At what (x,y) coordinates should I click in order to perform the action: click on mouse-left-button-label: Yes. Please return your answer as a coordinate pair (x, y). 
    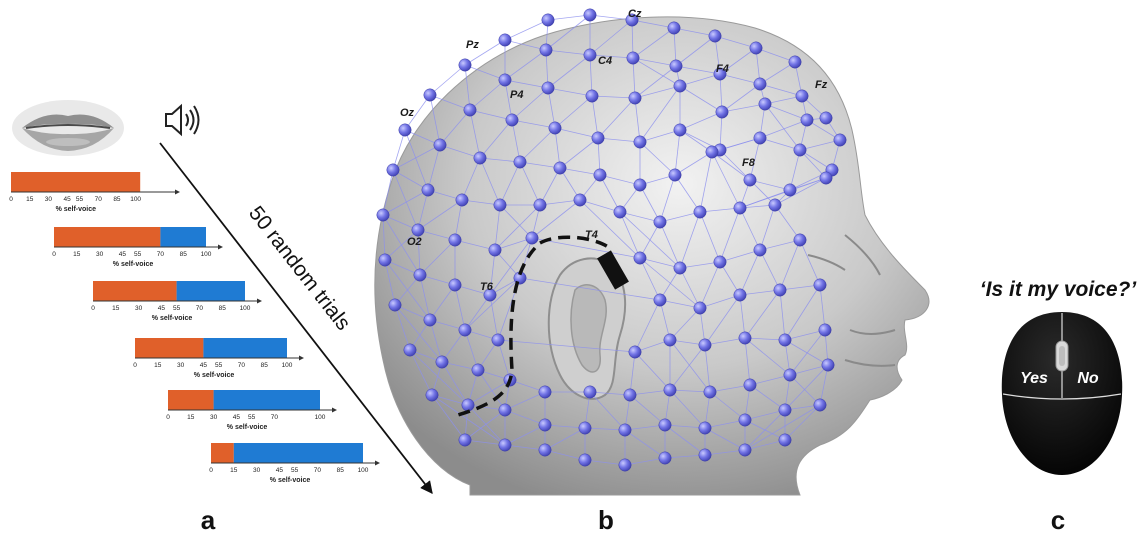
    Looking at the image, I should click on (1034, 378).